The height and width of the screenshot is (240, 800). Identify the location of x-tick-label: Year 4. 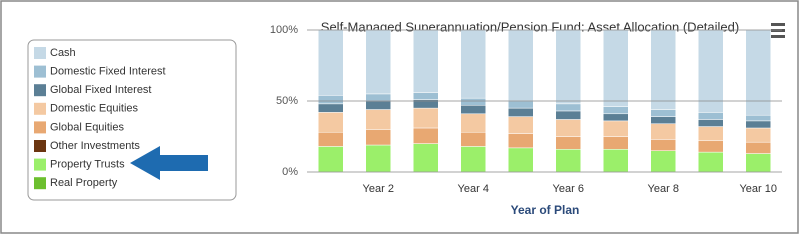
(473, 189).